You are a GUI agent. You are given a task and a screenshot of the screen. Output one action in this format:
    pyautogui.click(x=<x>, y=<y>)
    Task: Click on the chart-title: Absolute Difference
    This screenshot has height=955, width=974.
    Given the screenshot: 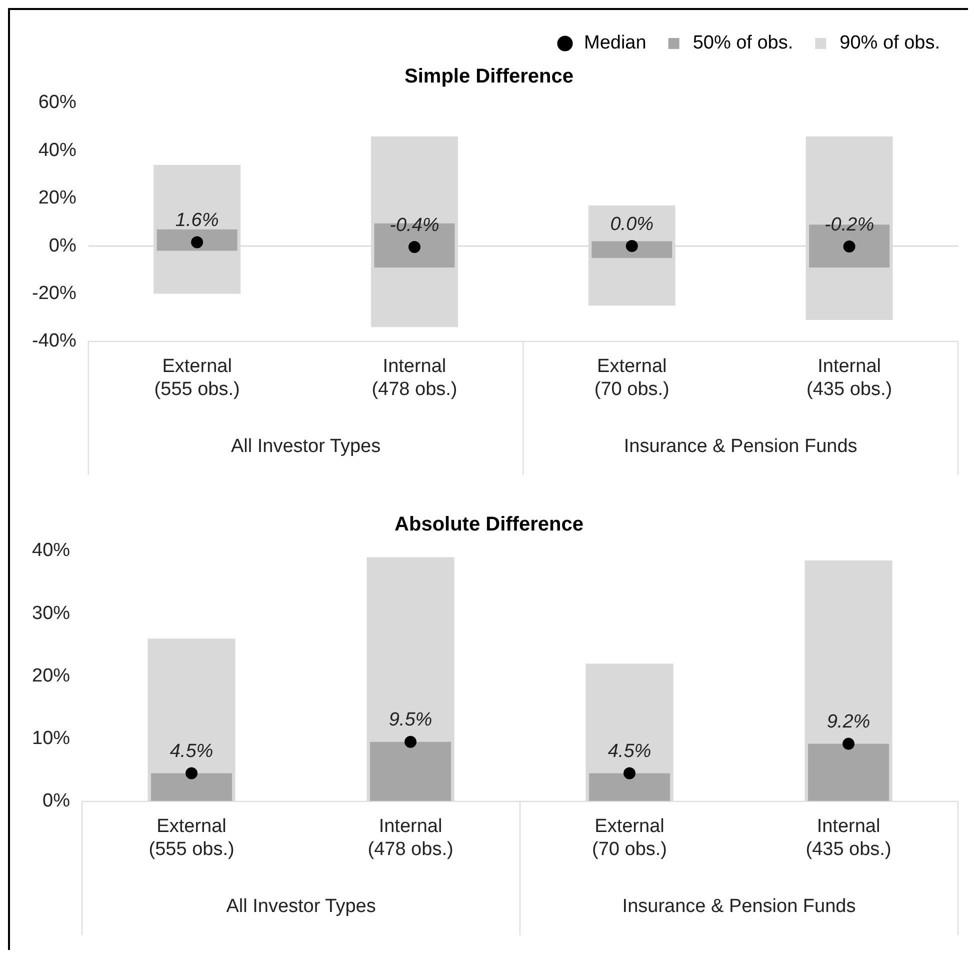 What is the action you would take?
    pyautogui.click(x=489, y=525)
    